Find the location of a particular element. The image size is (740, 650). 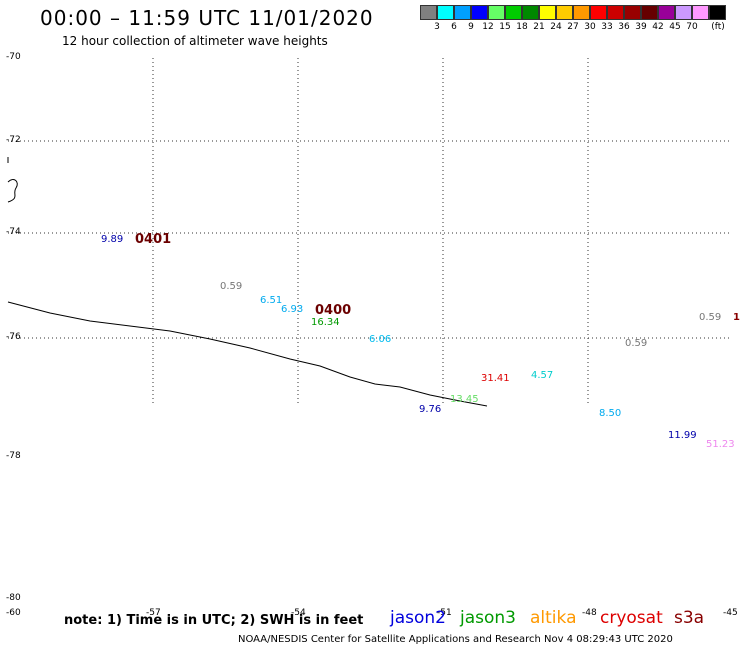

wave-height-label: 11.99 is located at coordinates (682, 435).